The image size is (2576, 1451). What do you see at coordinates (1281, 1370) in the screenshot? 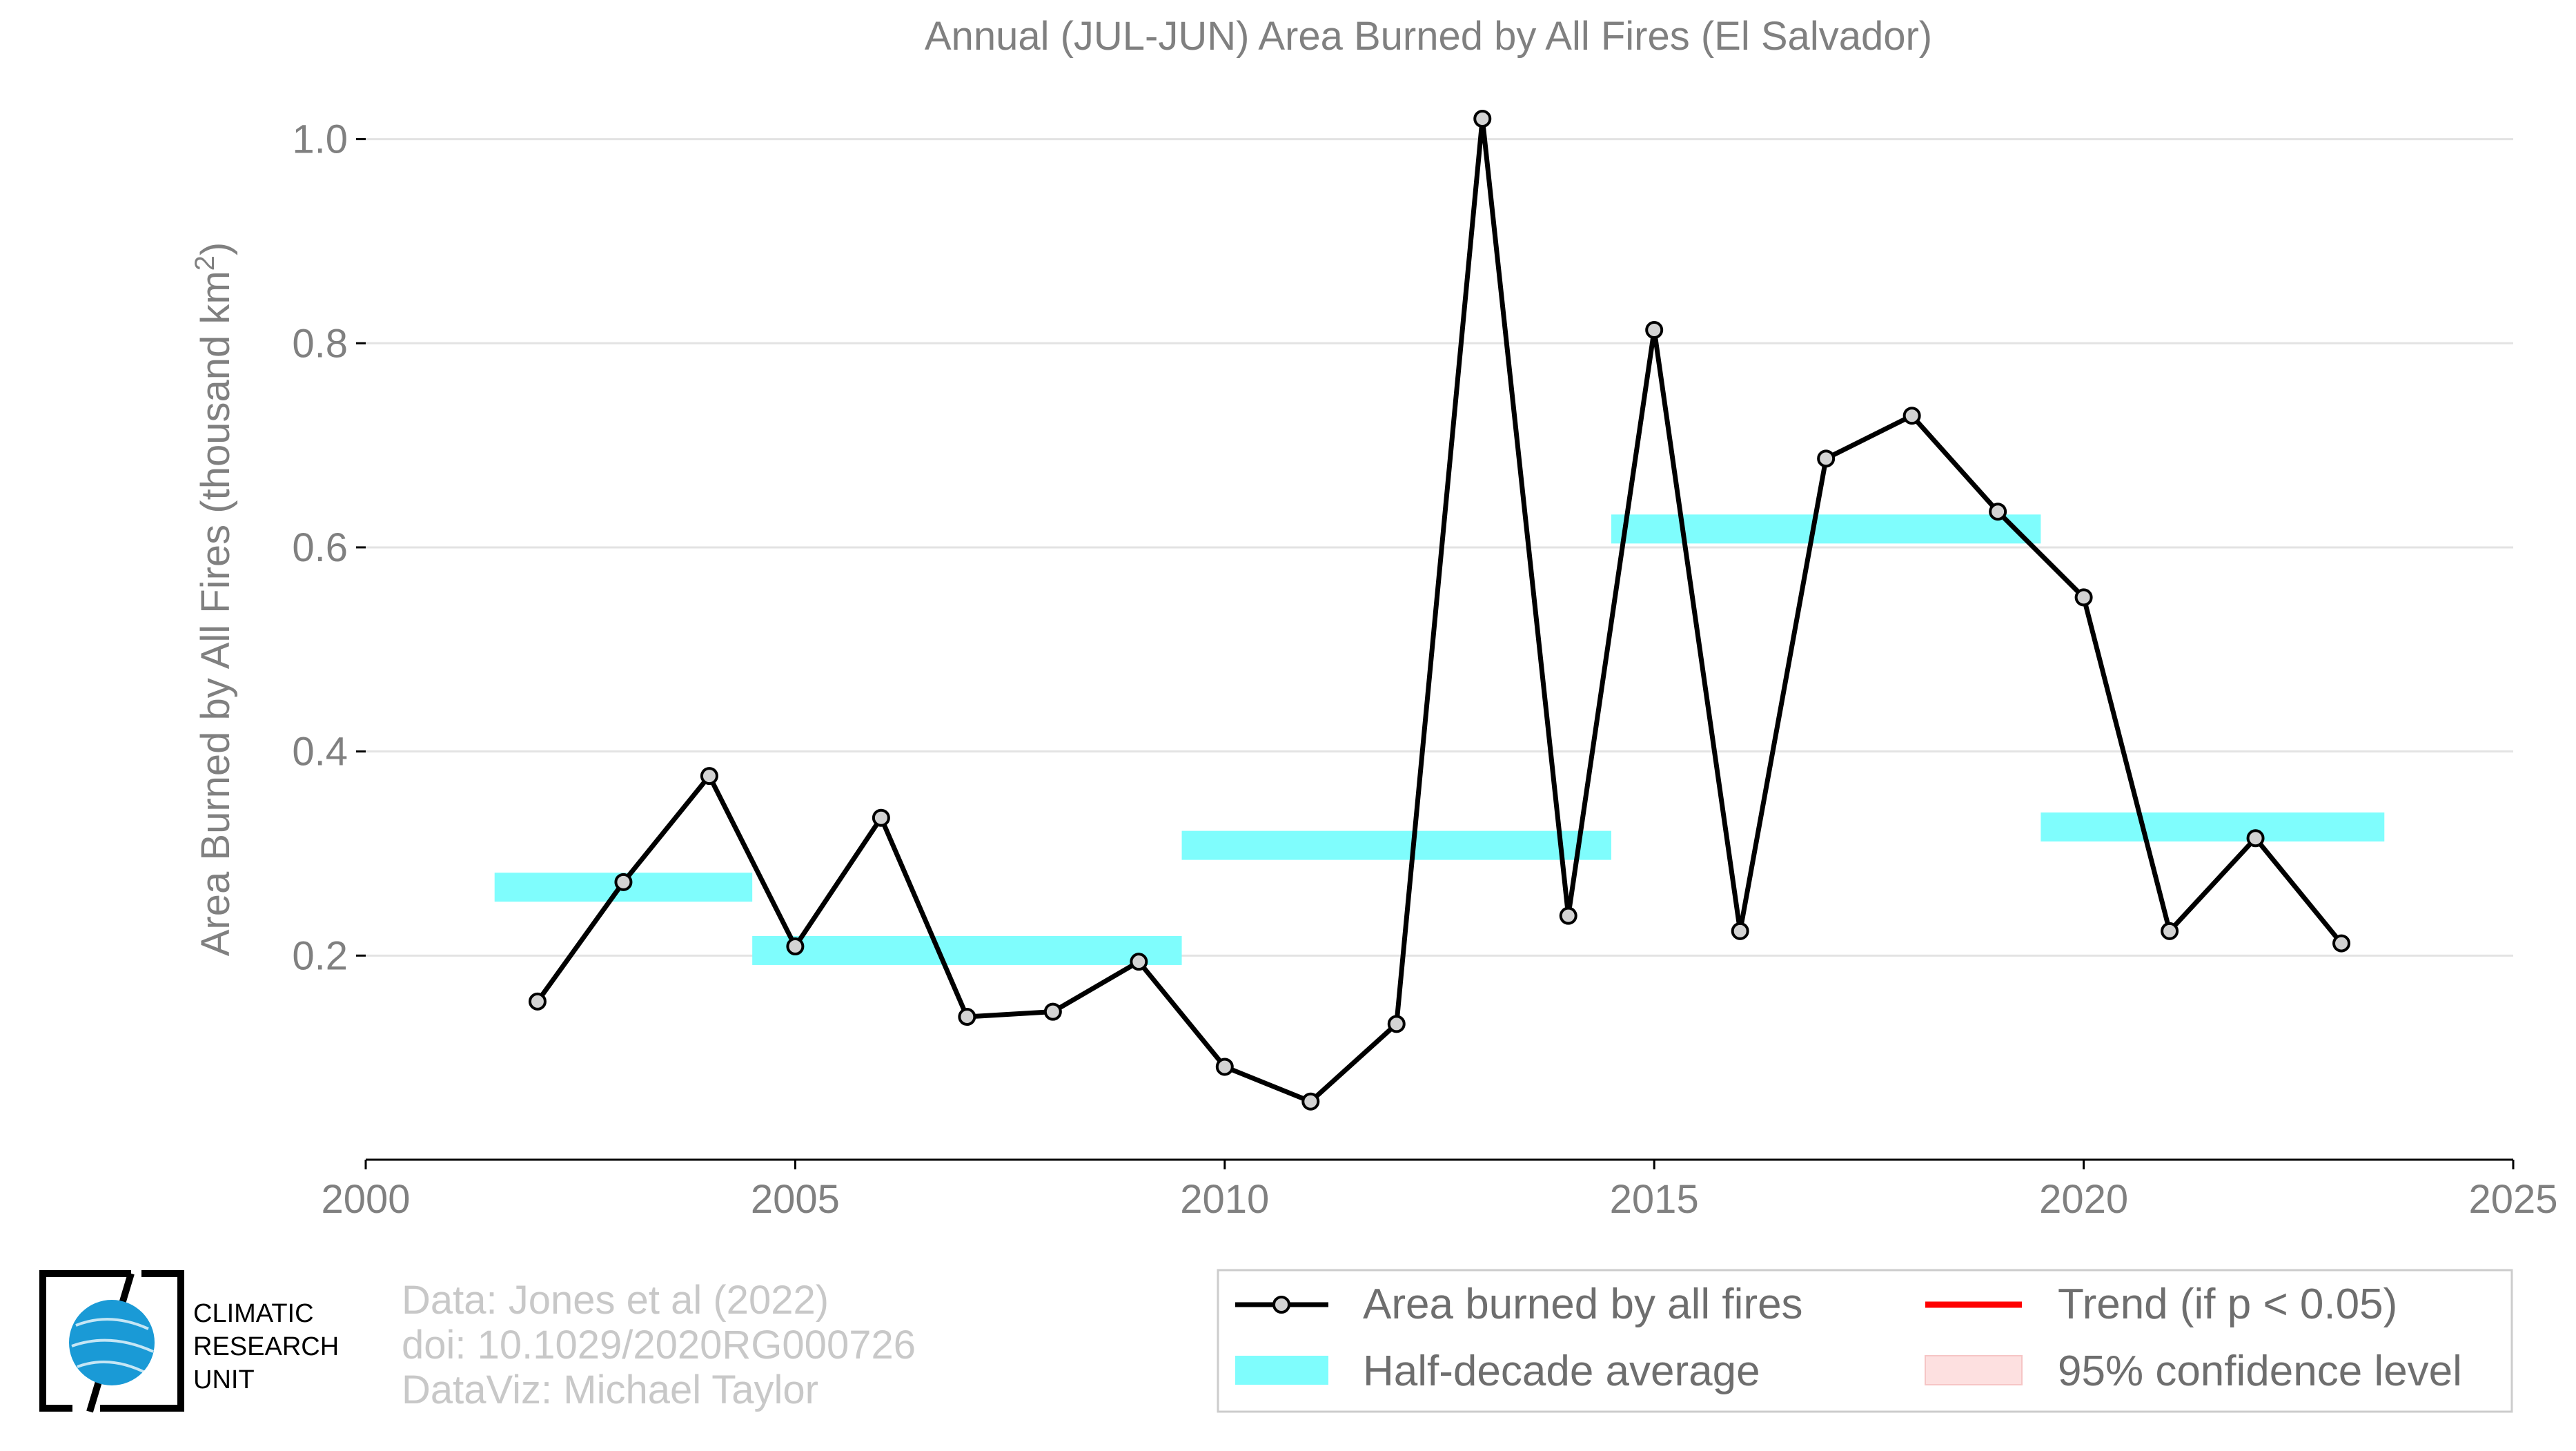
I see `legend-swatch-half-decade` at bounding box center [1281, 1370].